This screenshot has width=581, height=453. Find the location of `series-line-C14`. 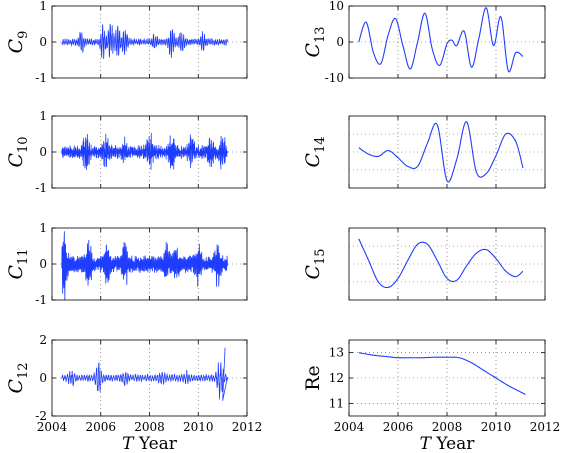

series-line-C14 is located at coordinates (441, 152).